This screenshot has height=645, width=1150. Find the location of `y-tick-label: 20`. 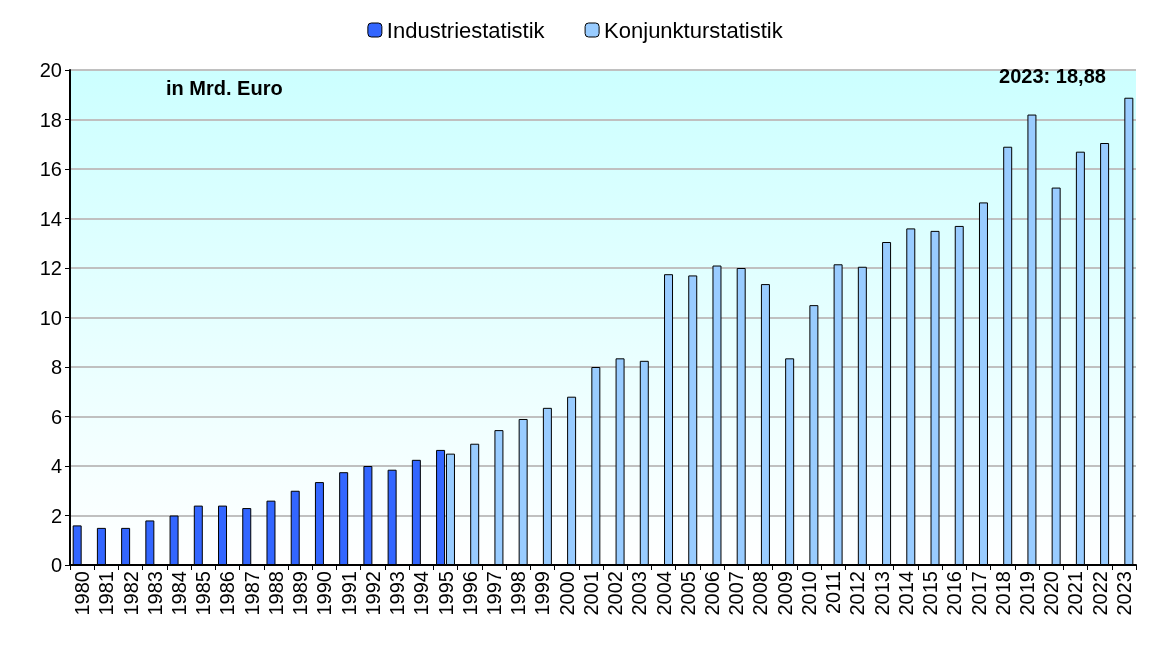

y-tick-label: 20 is located at coordinates (50, 70).